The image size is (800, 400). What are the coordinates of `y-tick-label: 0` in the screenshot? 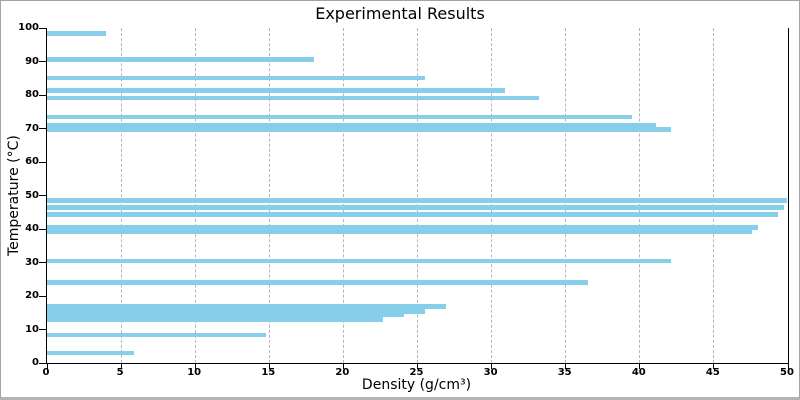 It's located at (35, 362).